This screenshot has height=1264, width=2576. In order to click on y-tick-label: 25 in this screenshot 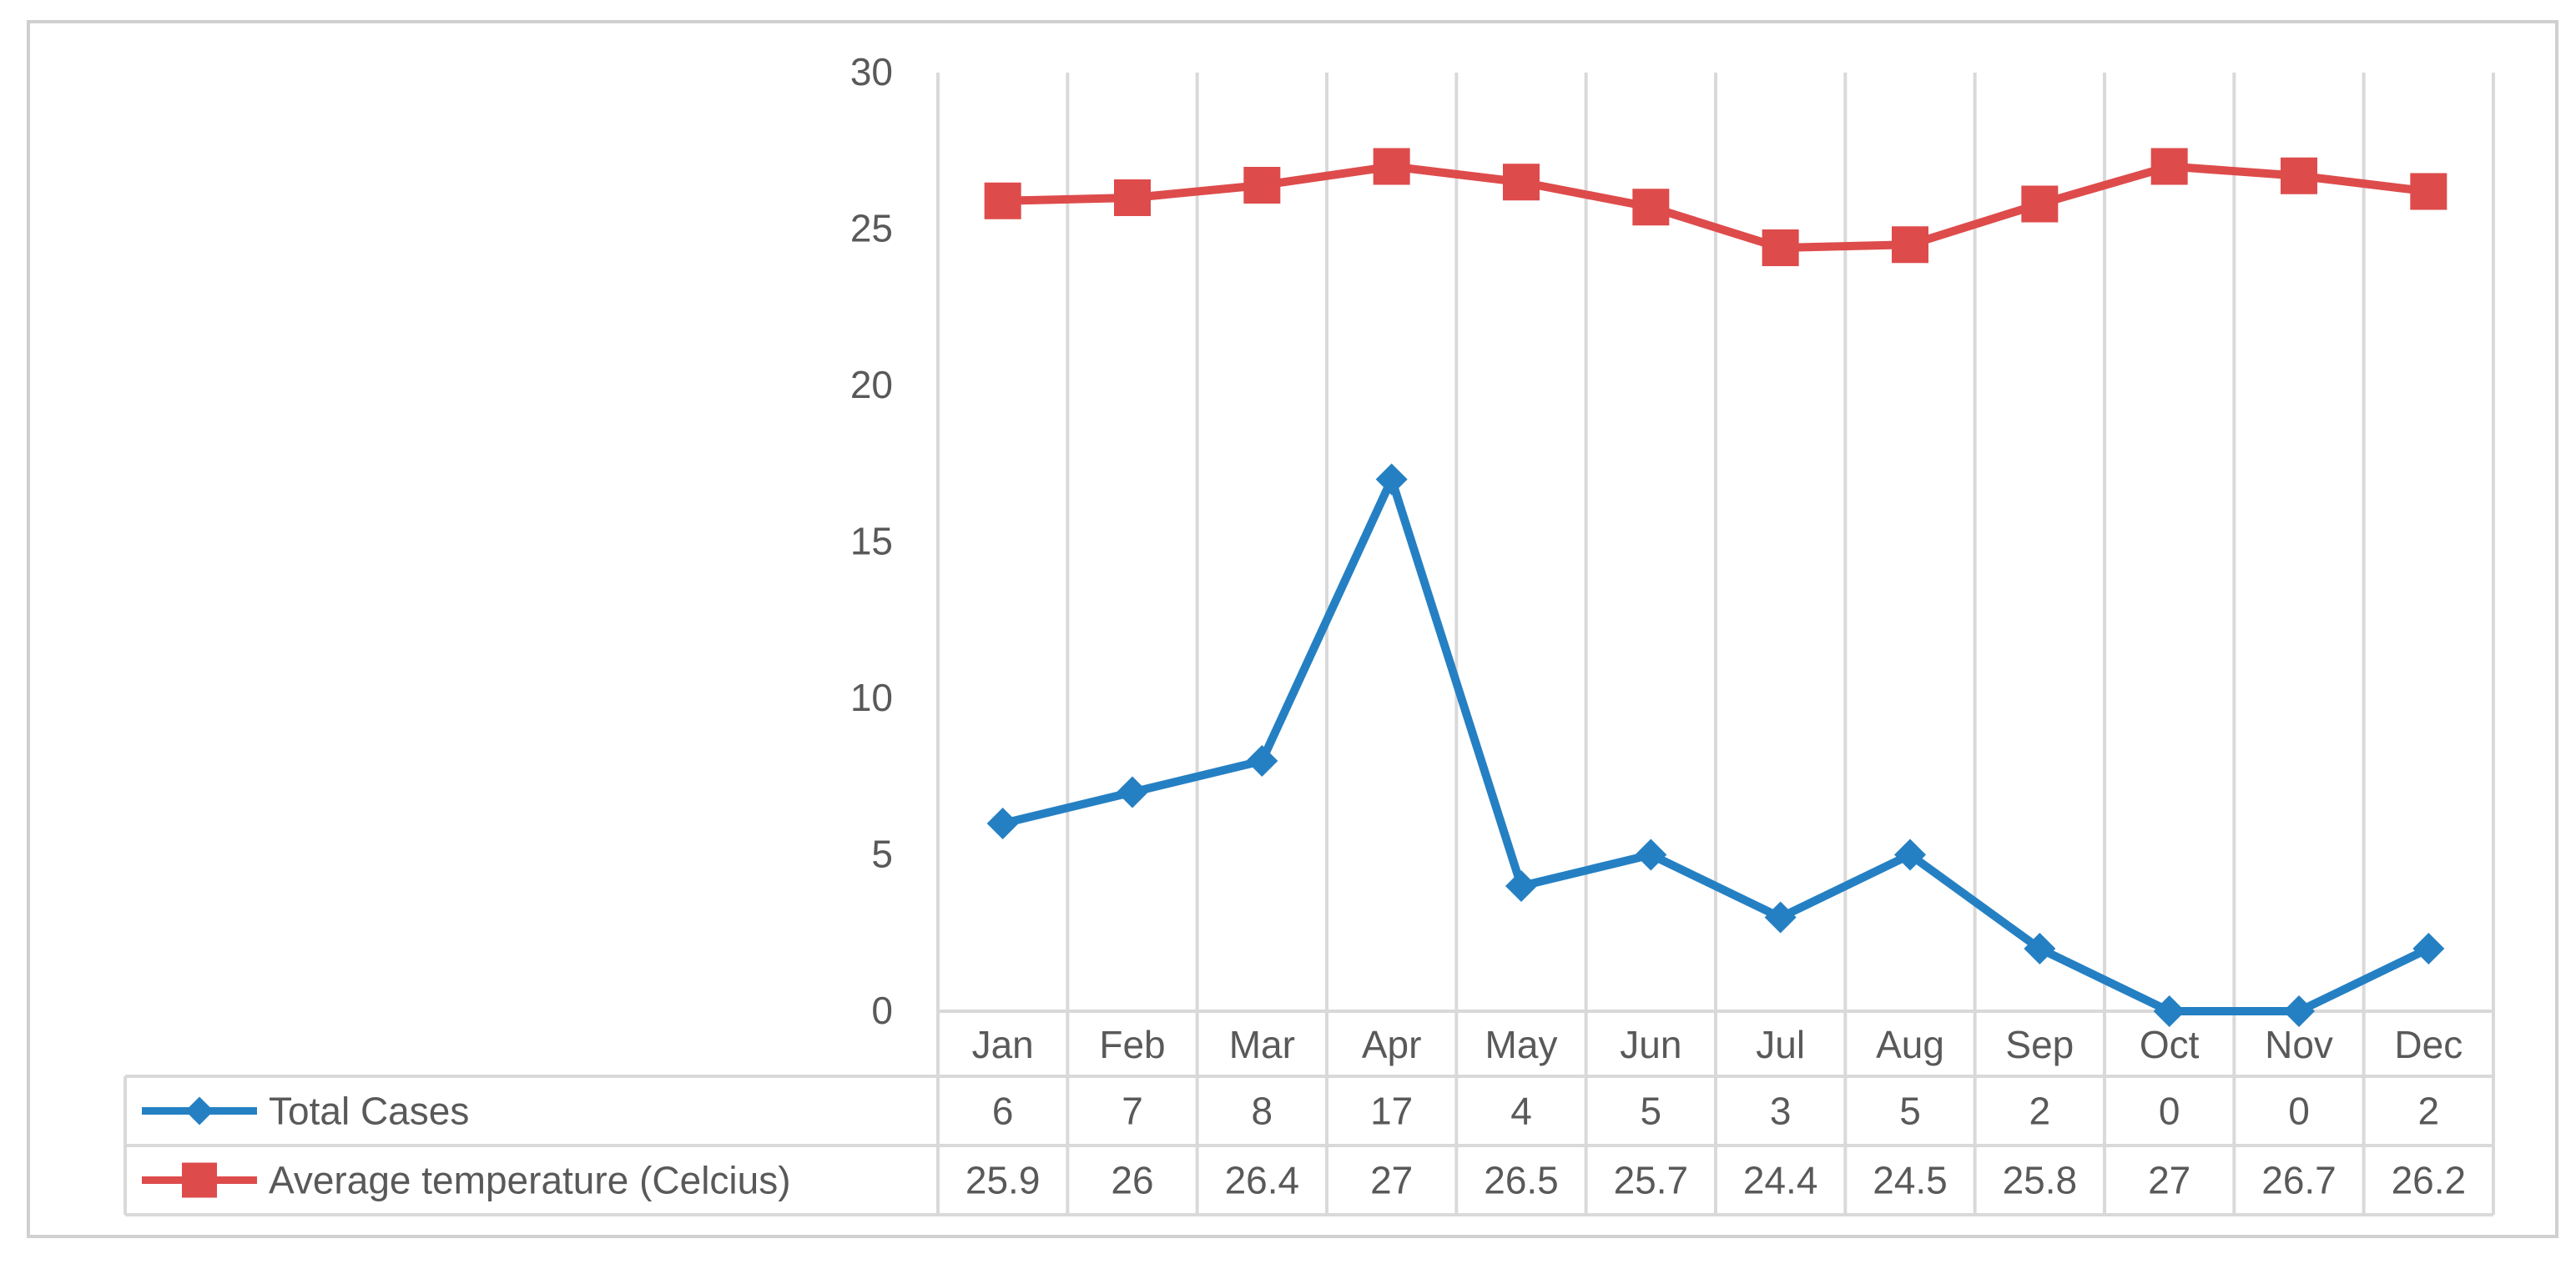, I will do `click(871, 228)`.